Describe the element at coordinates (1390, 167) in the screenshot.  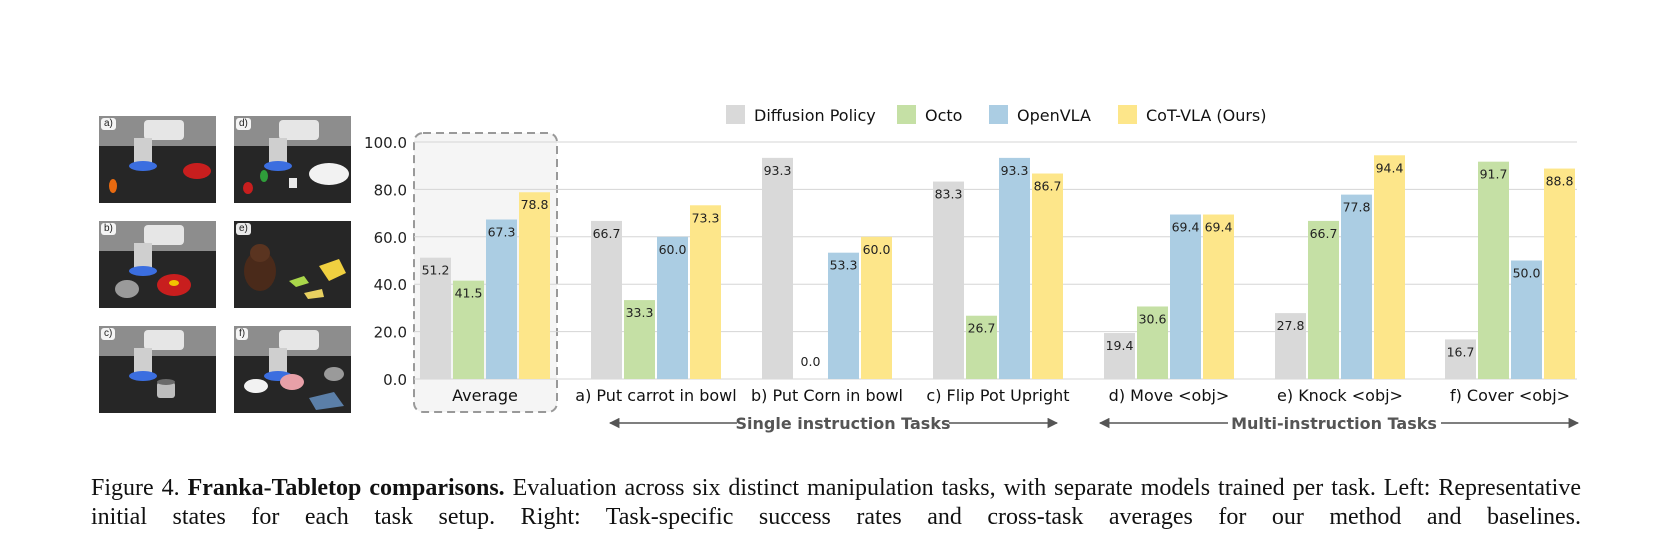
I see `bar-value-label: 94.4` at that location.